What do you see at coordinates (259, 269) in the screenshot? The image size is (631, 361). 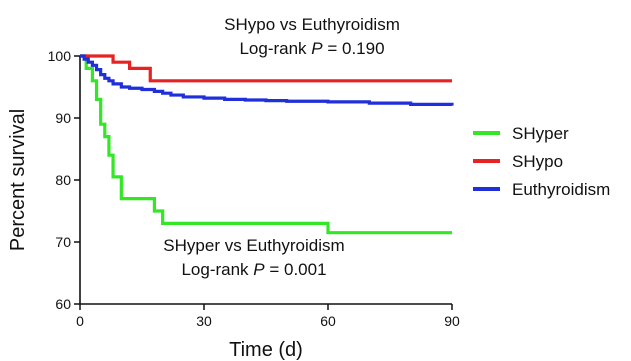 I see `annotation-bottom-p: P` at bounding box center [259, 269].